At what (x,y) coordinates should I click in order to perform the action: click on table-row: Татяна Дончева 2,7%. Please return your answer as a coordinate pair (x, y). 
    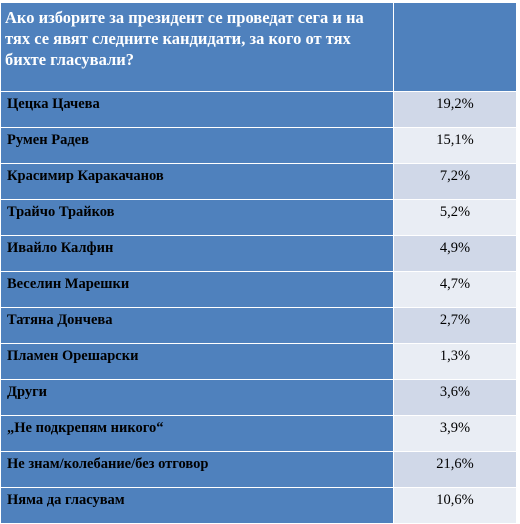
    Looking at the image, I should click on (258, 325).